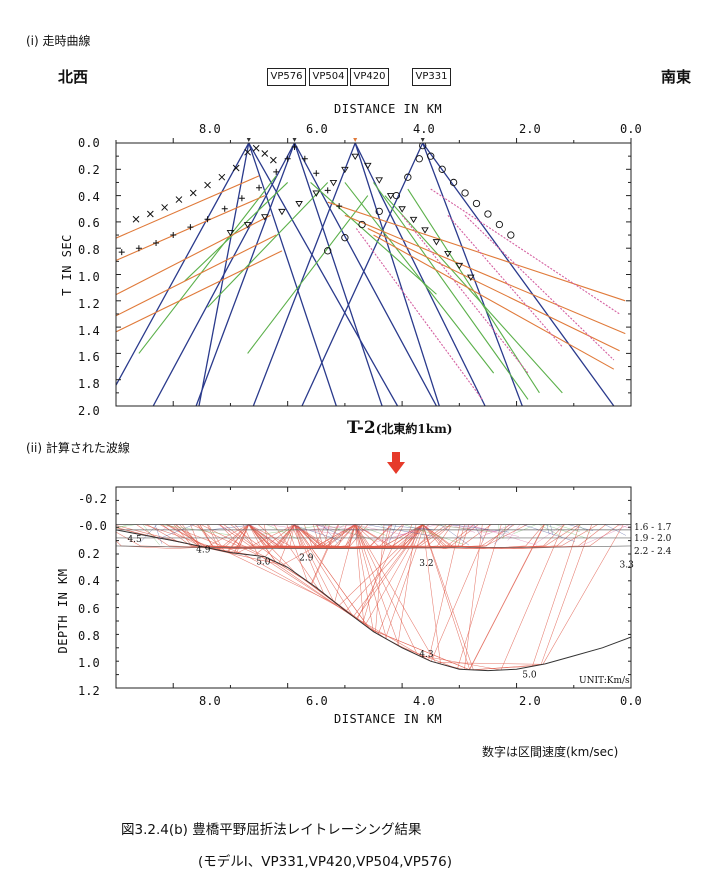 Image resolution: width=724 pixels, height=893 pixels. I want to click on bottom-chart-y-axis-title: DEPTH IN KM, so click(63, 611).